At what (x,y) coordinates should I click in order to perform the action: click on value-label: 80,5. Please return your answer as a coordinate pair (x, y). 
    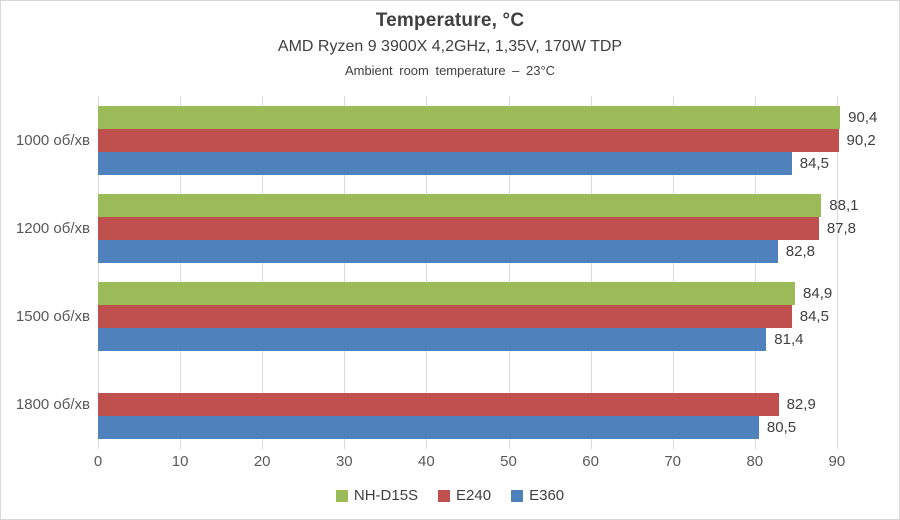
    Looking at the image, I should click on (781, 428).